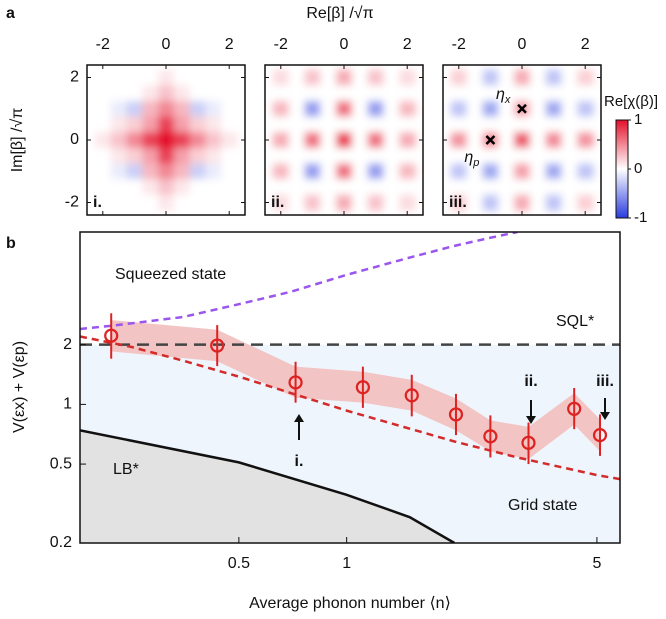 The image size is (666, 619). I want to click on colorbar, so click(622, 169).